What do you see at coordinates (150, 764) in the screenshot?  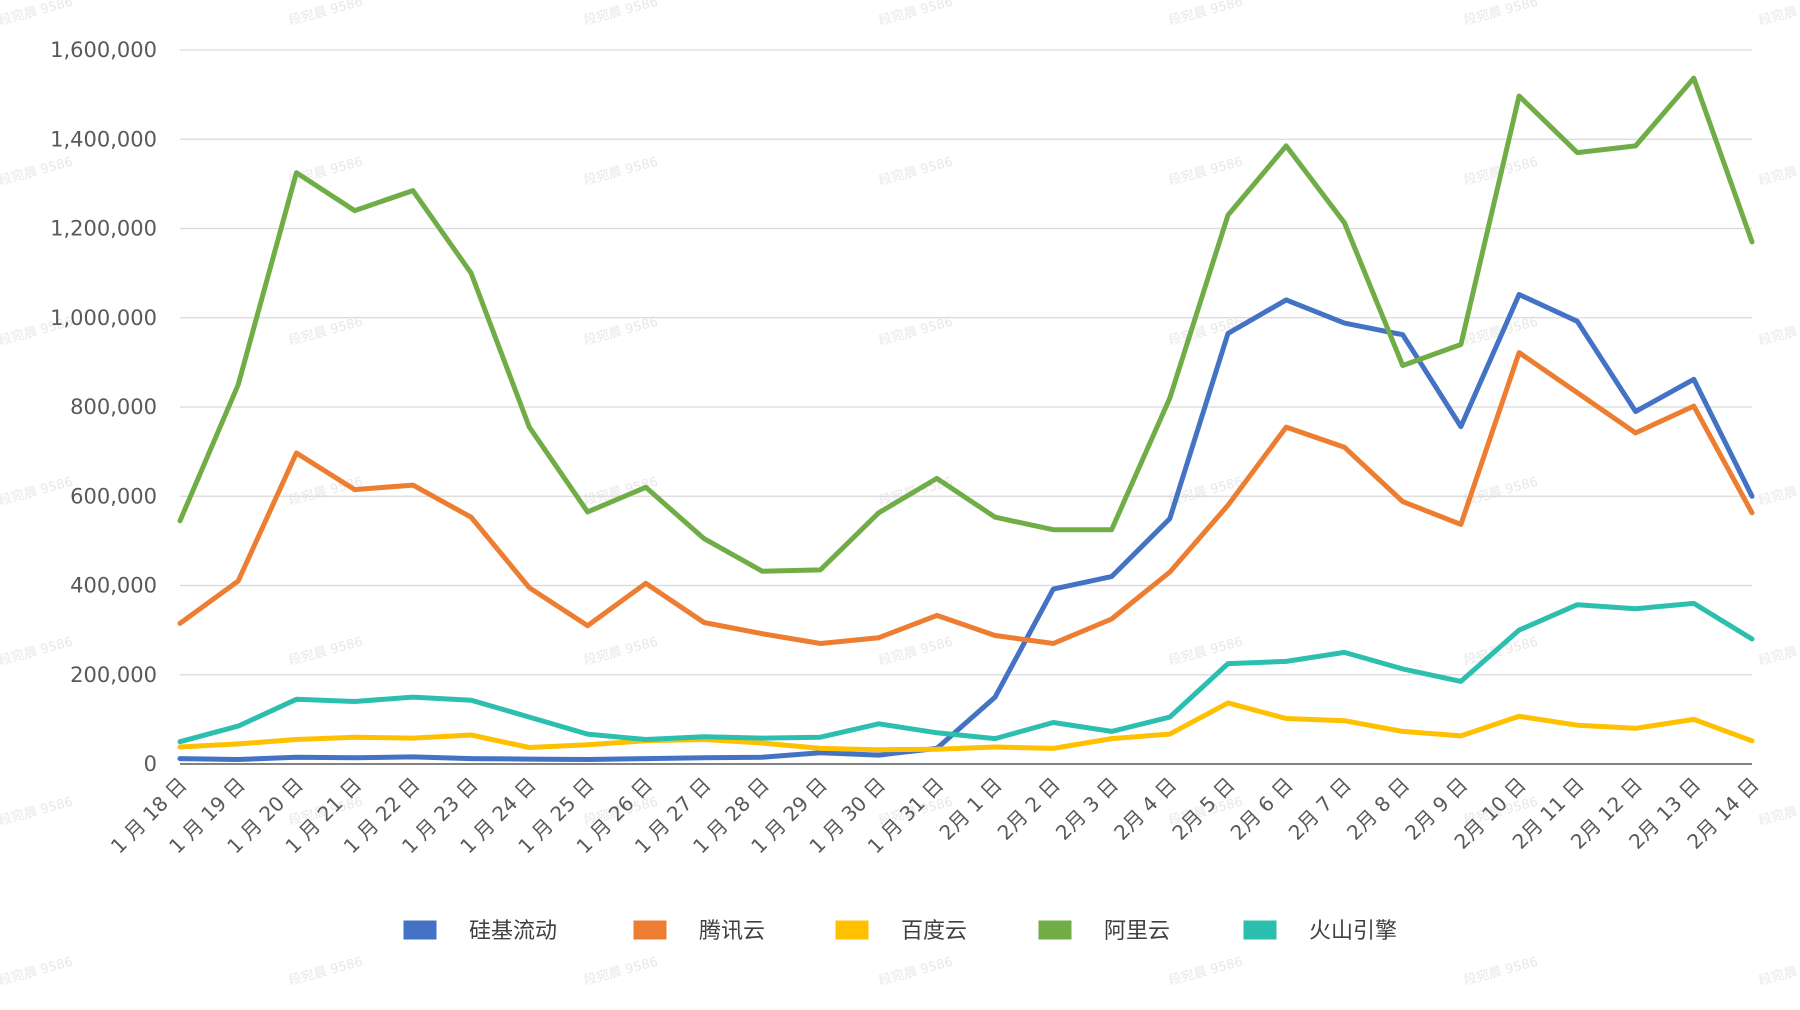 I see `y-tick-label: 0` at bounding box center [150, 764].